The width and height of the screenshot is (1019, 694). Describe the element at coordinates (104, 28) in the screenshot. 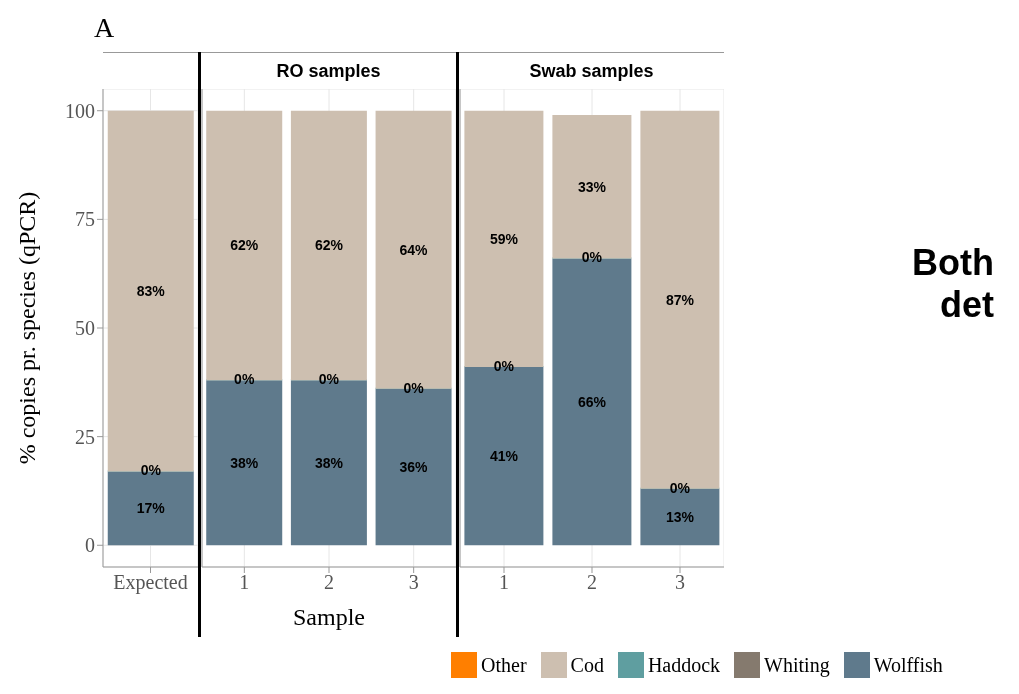

I see `text: A` at that location.